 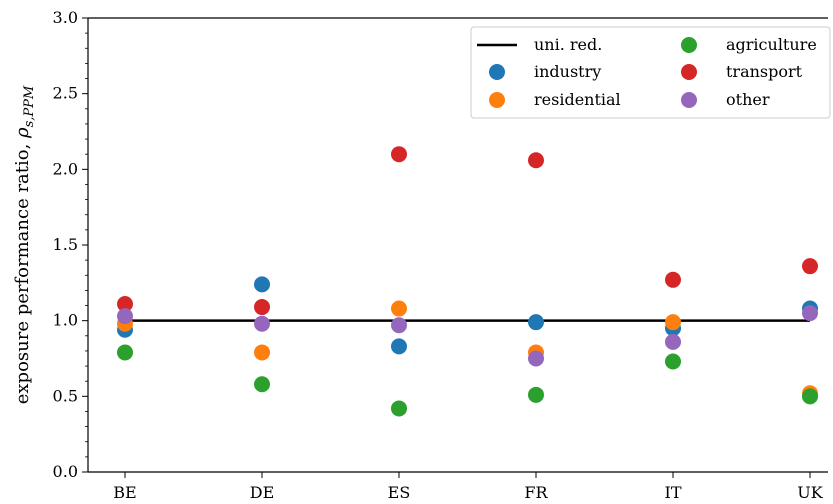 I want to click on point-other-fr, so click(x=536, y=358).